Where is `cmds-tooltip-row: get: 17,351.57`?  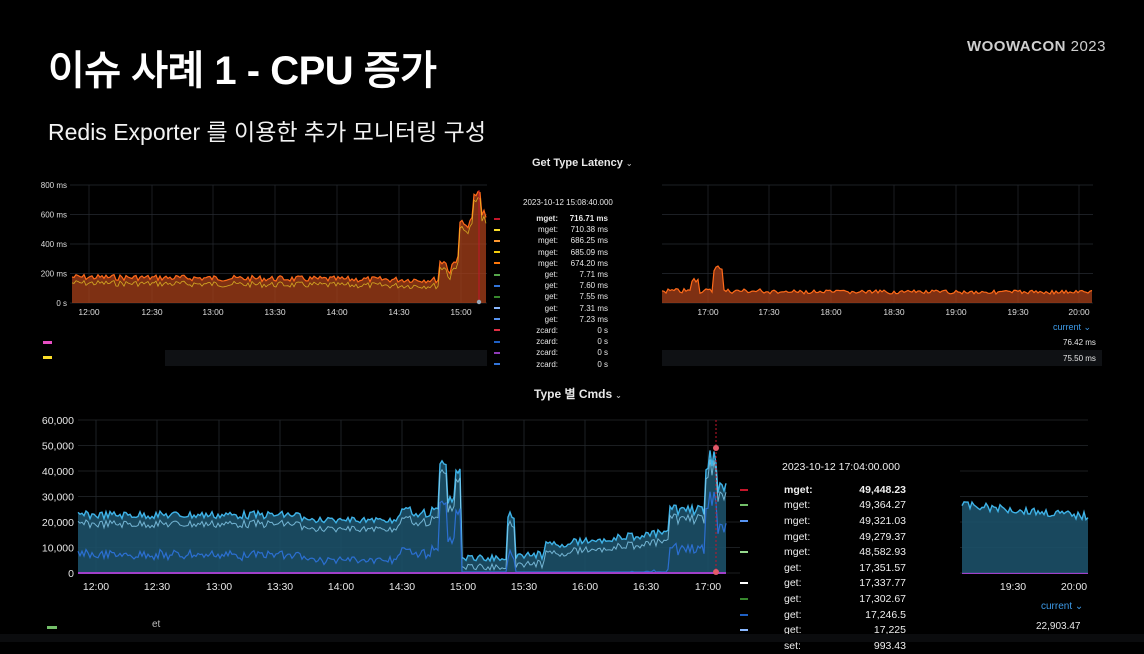
cmds-tooltip-row: get: 17,351.57 is located at coordinates (850, 568).